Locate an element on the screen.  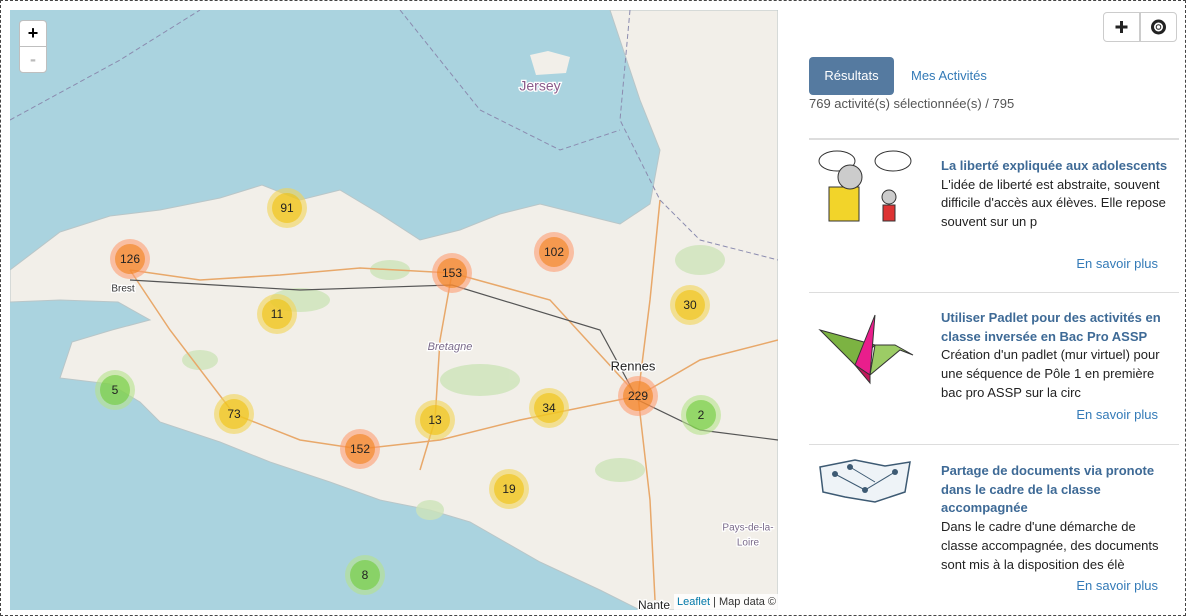
cluster-marker: 5 is located at coordinates (115, 390).